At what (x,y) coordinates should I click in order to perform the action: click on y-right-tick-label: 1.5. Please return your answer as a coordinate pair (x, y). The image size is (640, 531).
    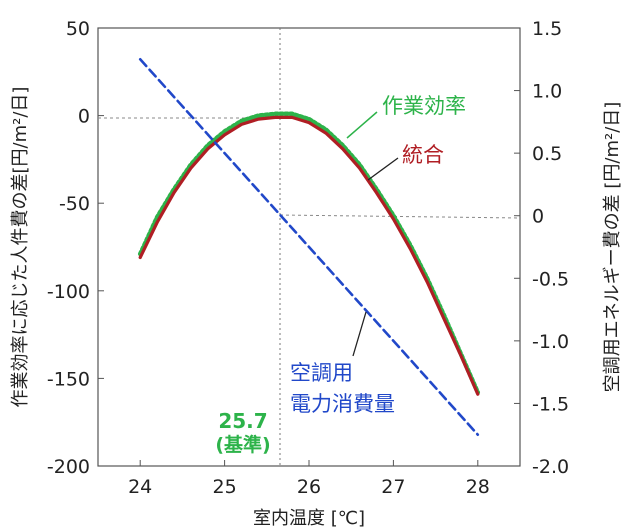
    Looking at the image, I should click on (547, 29).